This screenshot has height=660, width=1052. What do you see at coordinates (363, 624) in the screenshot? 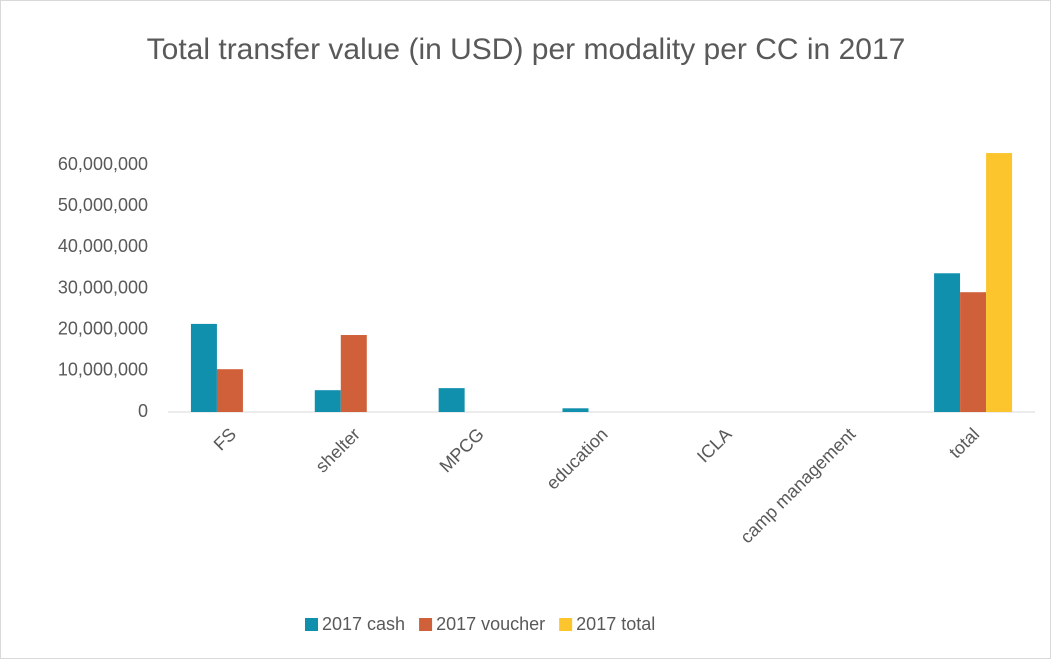
I see `legend-label: 2017 cash` at bounding box center [363, 624].